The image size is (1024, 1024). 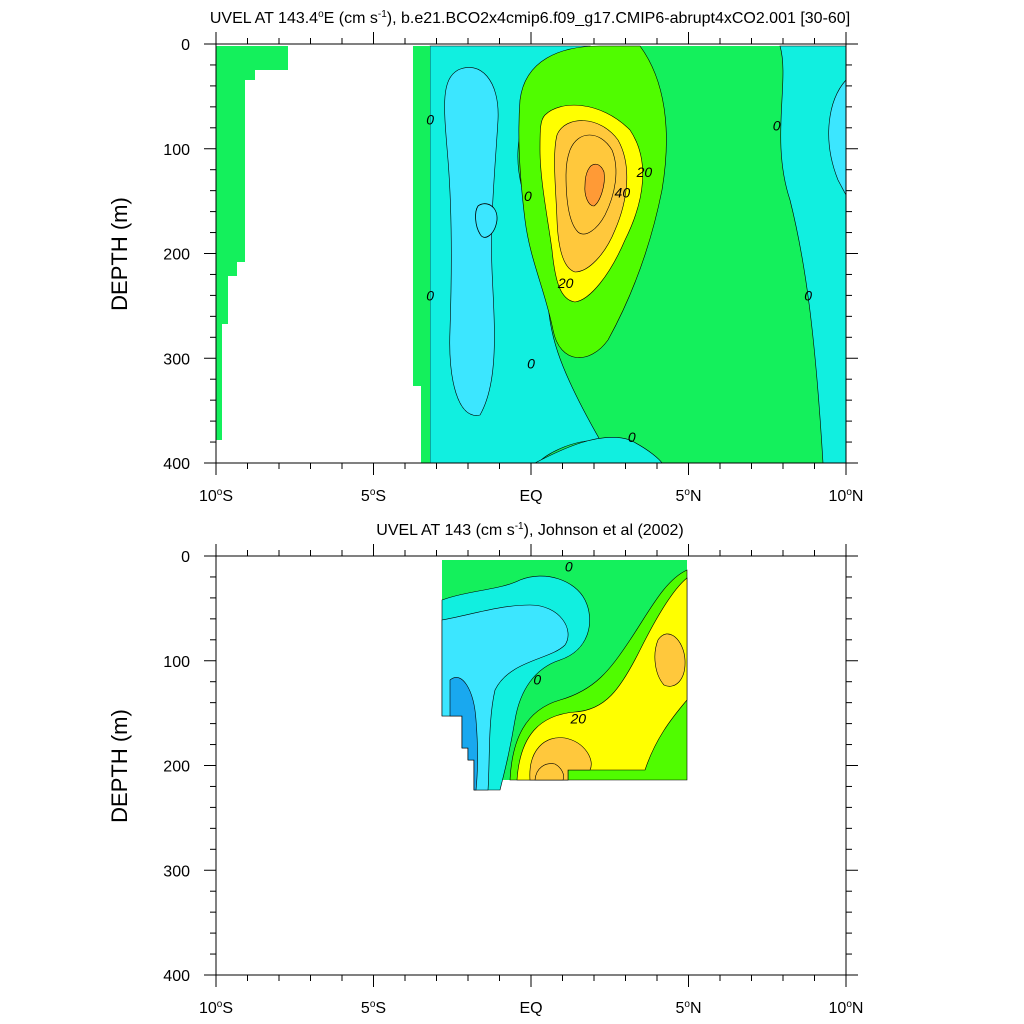 I want to click on contour-label: 40, so click(x=623, y=193).